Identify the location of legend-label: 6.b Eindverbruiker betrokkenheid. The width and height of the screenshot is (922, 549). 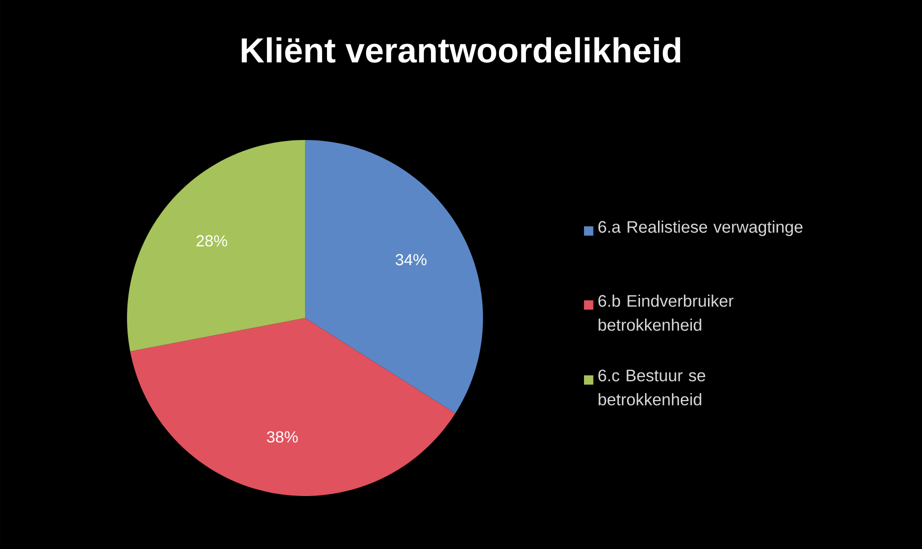
(666, 312).